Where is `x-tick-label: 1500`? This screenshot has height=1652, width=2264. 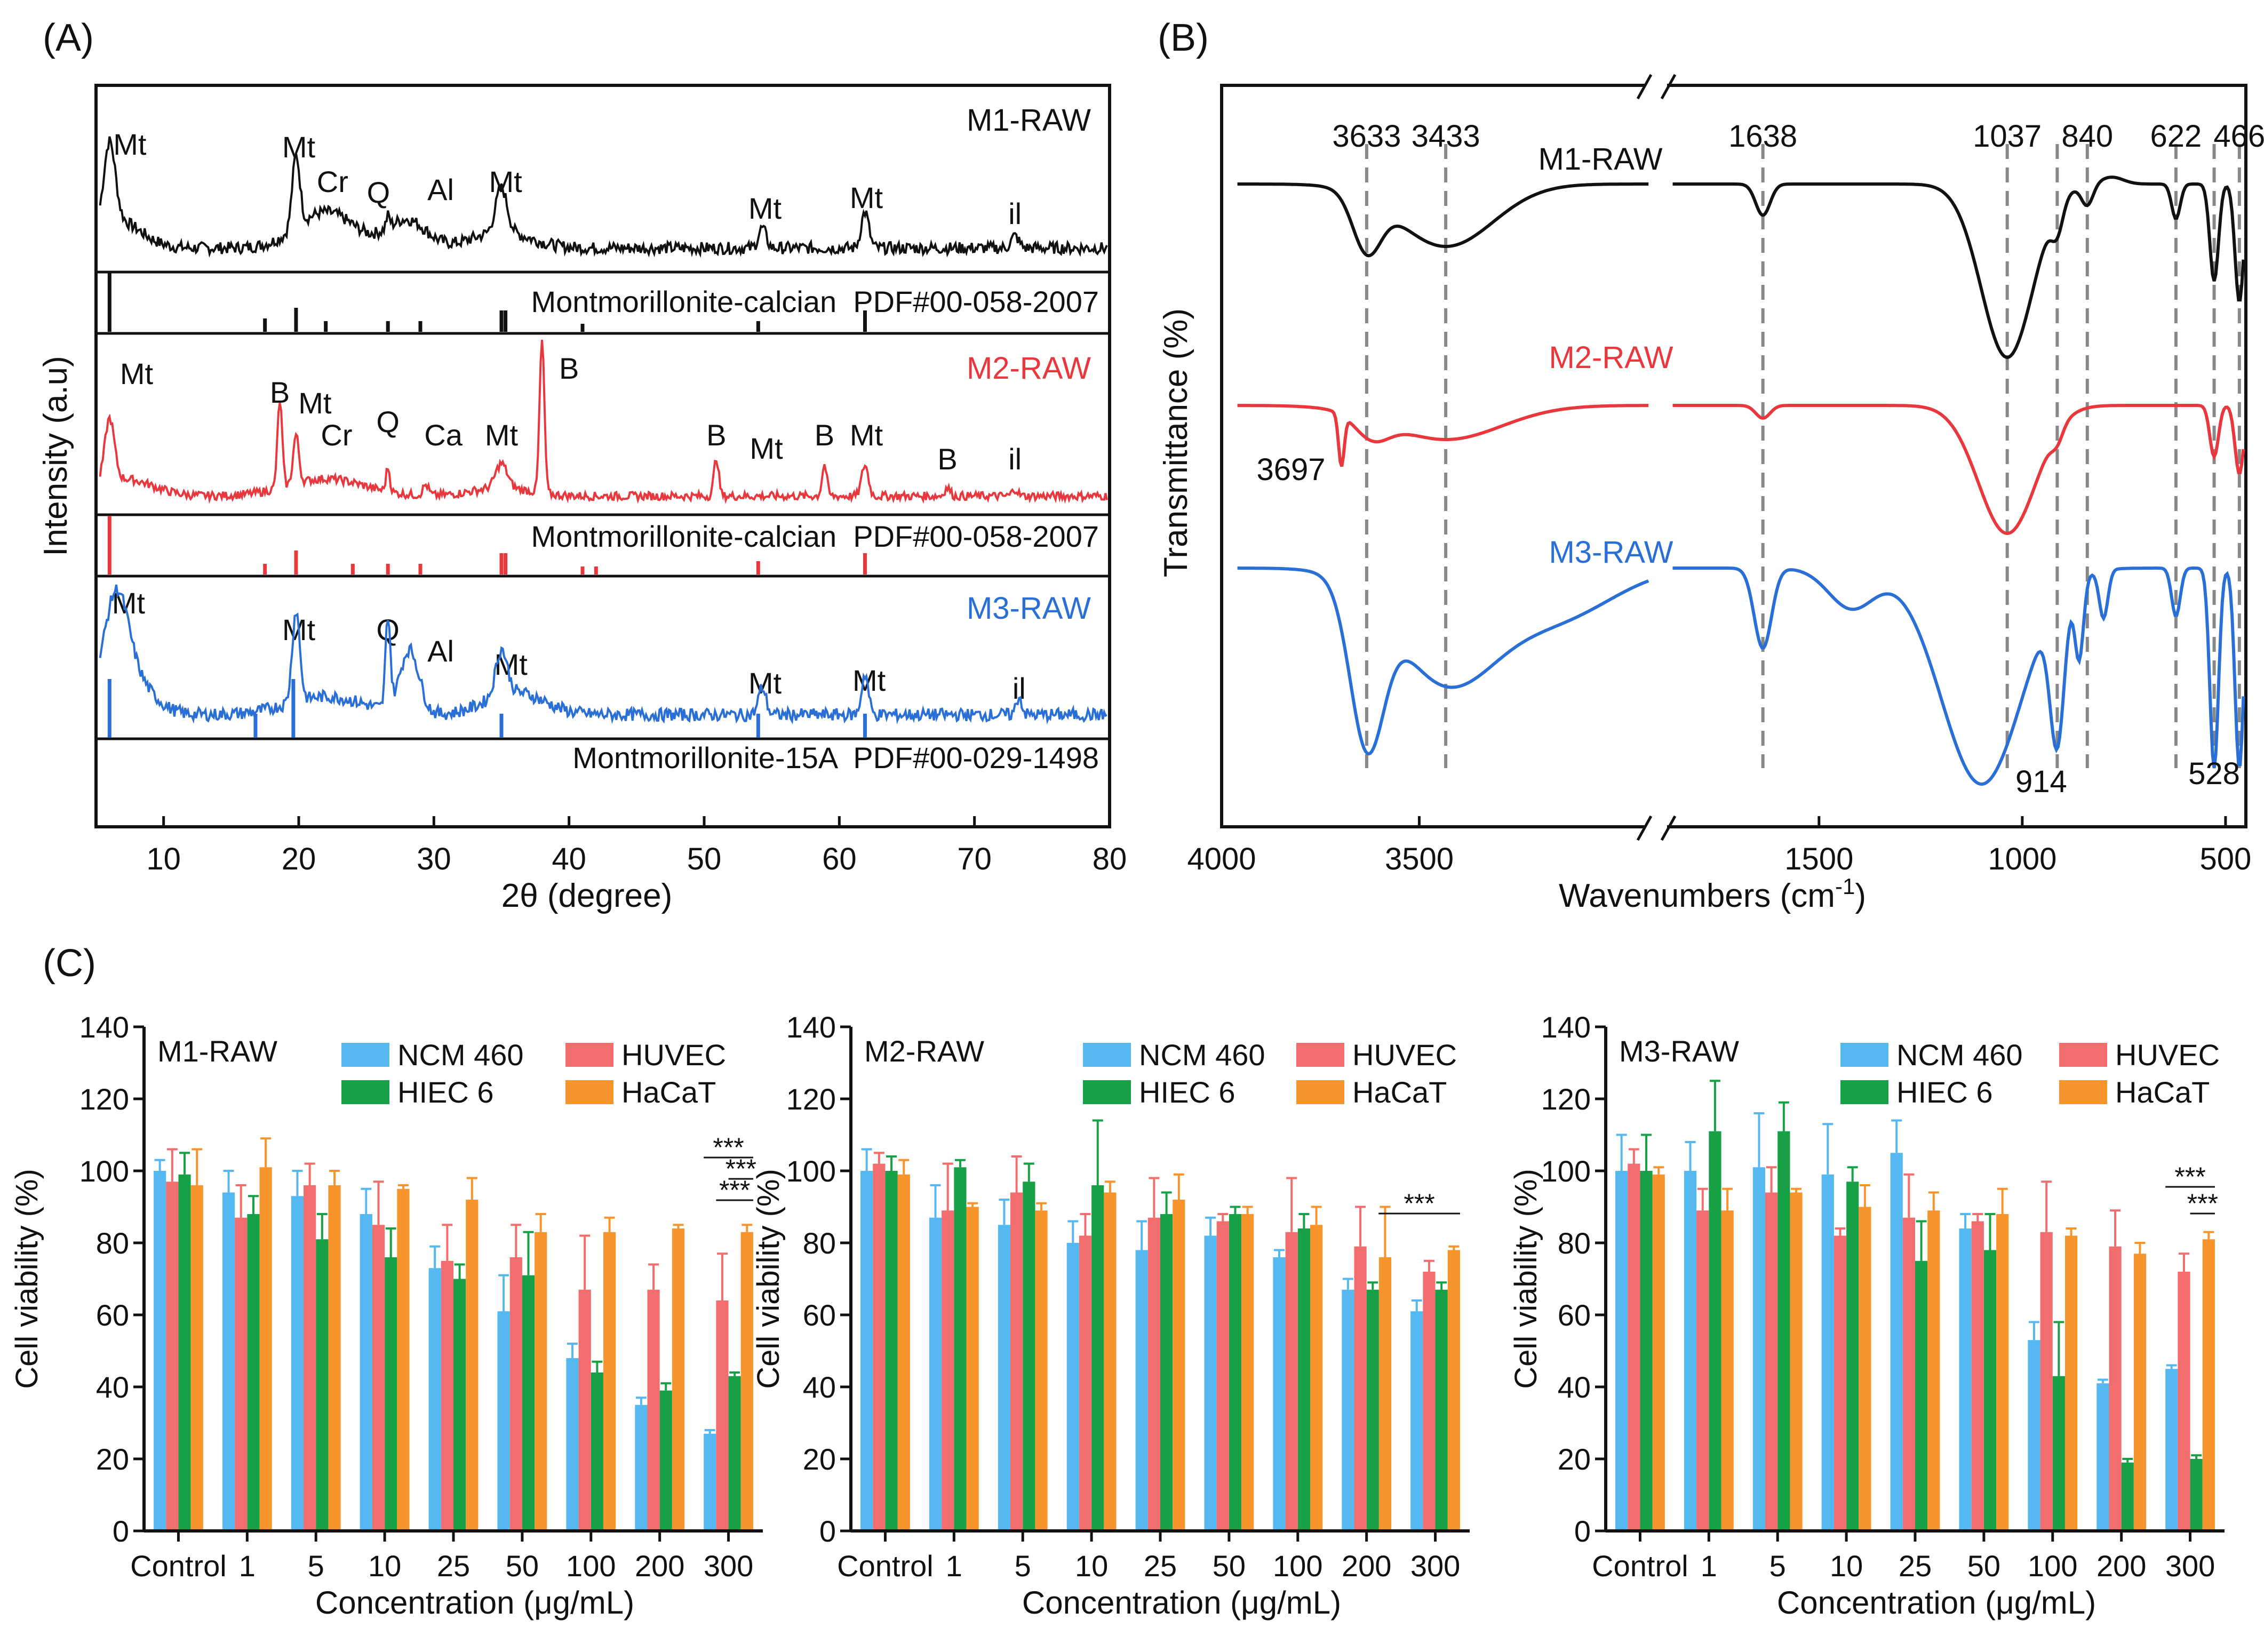
x-tick-label: 1500 is located at coordinates (1818, 859).